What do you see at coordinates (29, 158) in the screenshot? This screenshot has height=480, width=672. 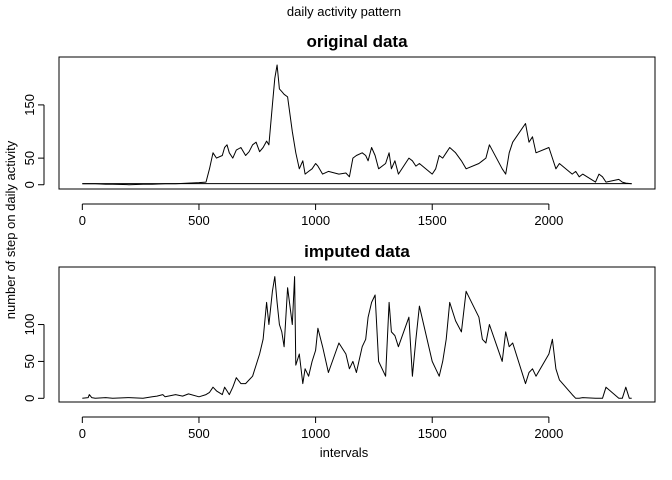 I see `panel-1-y-tick-label: 50` at bounding box center [29, 158].